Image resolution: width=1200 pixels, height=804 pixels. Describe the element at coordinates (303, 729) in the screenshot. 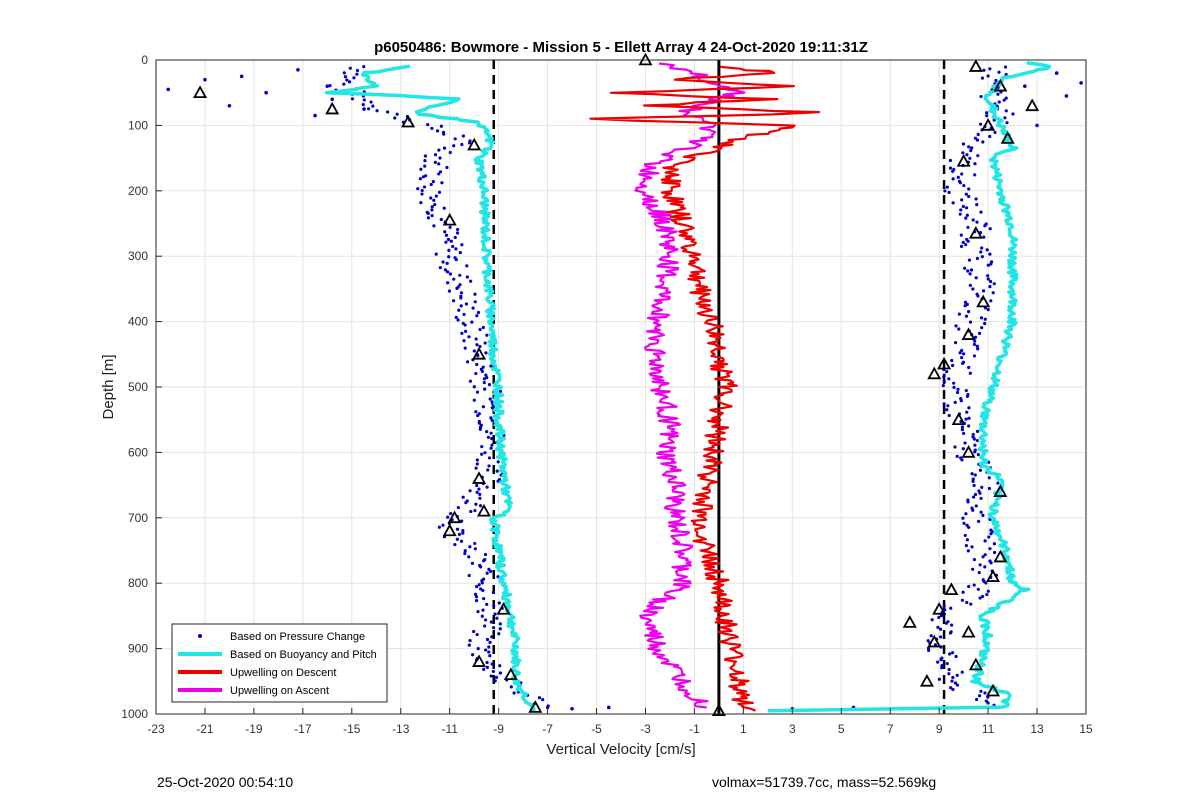

I see `x-tick-label: -17` at that location.